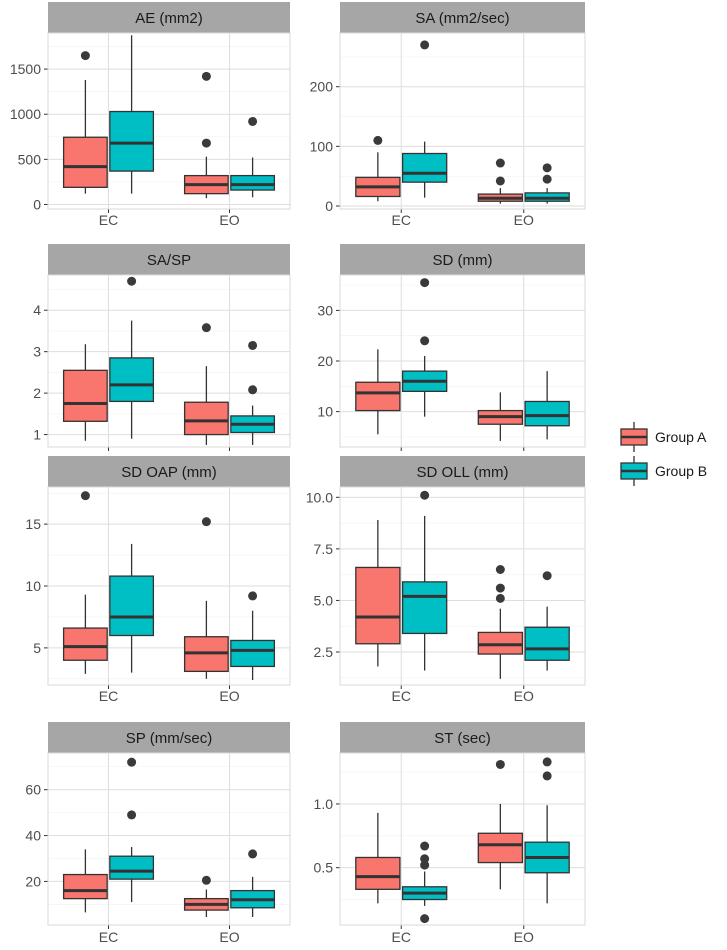 Image resolution: width=727 pixels, height=950 pixels. What do you see at coordinates (37, 352) in the screenshot?
I see `y-tick-label: 3` at bounding box center [37, 352].